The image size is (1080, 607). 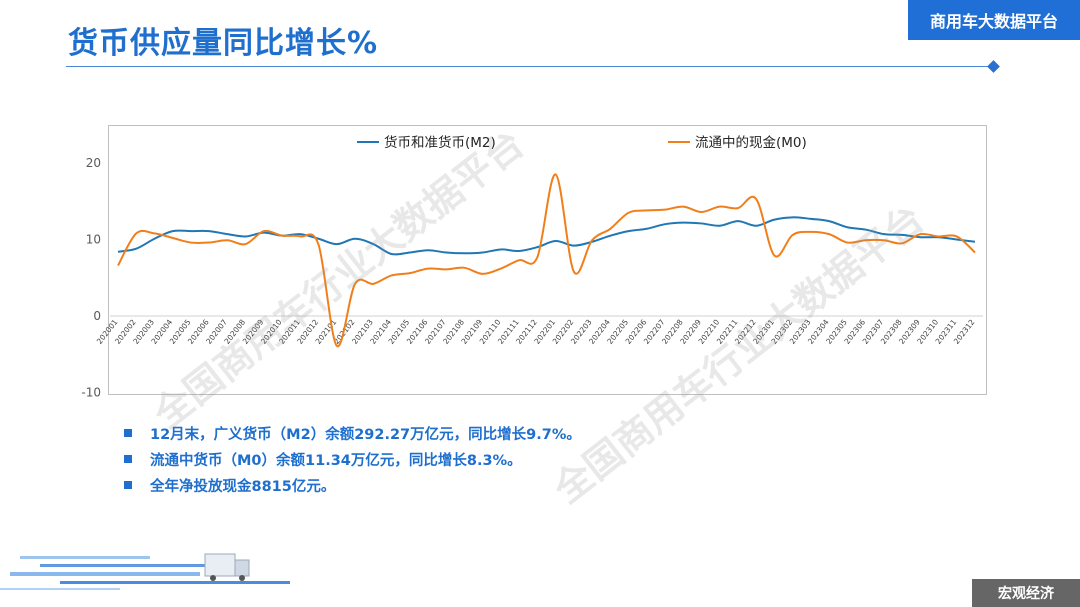 I want to click on summary-text: 流通中货币（M0）余额11.34万亿元，同比增长8.3%。, so click(x=336, y=460).